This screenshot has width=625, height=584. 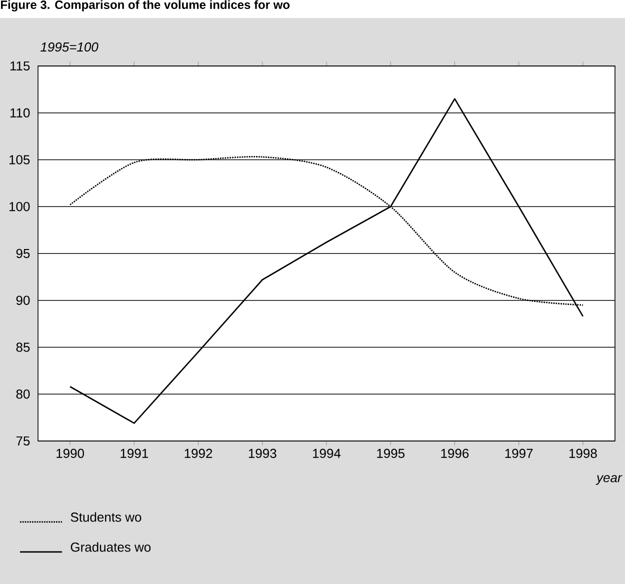 I want to click on x-tick-label: 1993, so click(x=262, y=453).